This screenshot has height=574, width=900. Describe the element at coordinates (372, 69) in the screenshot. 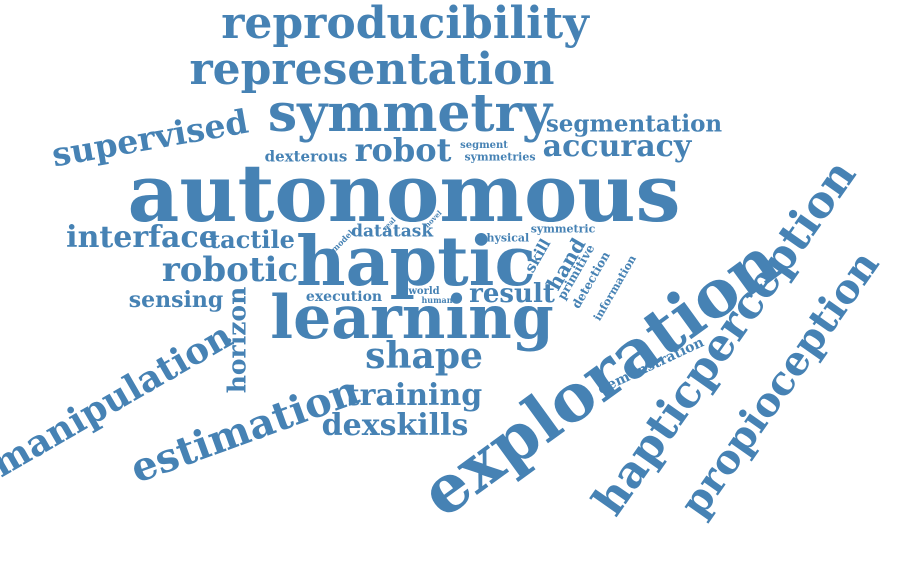

I see `word-representation: representation` at that location.